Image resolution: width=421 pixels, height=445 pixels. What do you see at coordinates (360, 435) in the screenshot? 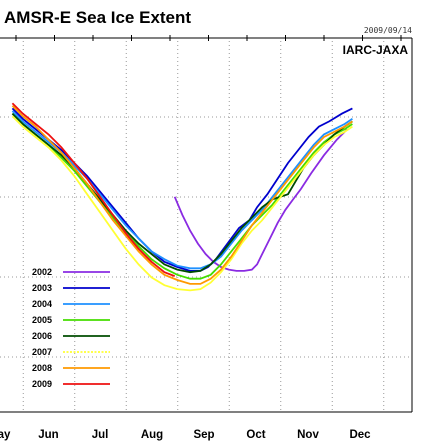
I see `x-tick-label: Dec` at bounding box center [360, 435].